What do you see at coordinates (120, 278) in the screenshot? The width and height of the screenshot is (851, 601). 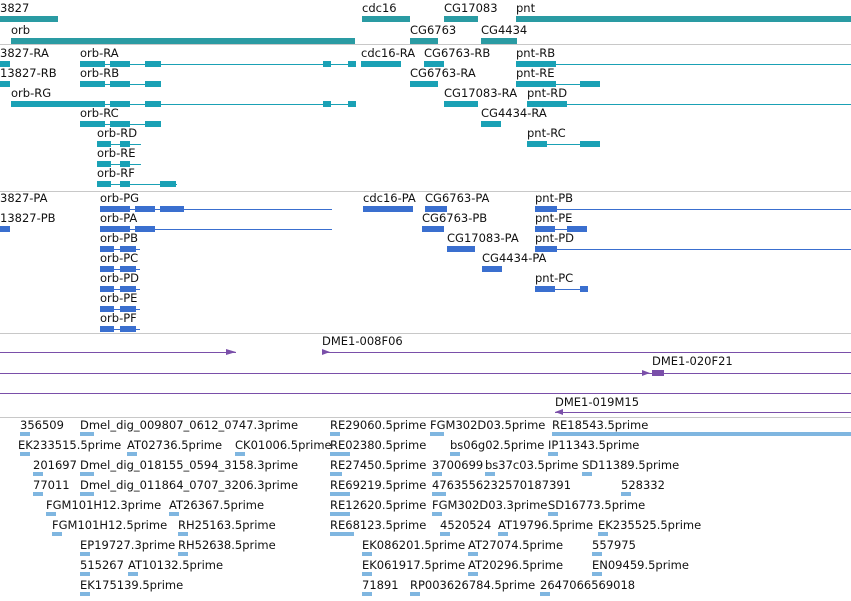 I see `protein-label: orb-PD` at bounding box center [120, 278].